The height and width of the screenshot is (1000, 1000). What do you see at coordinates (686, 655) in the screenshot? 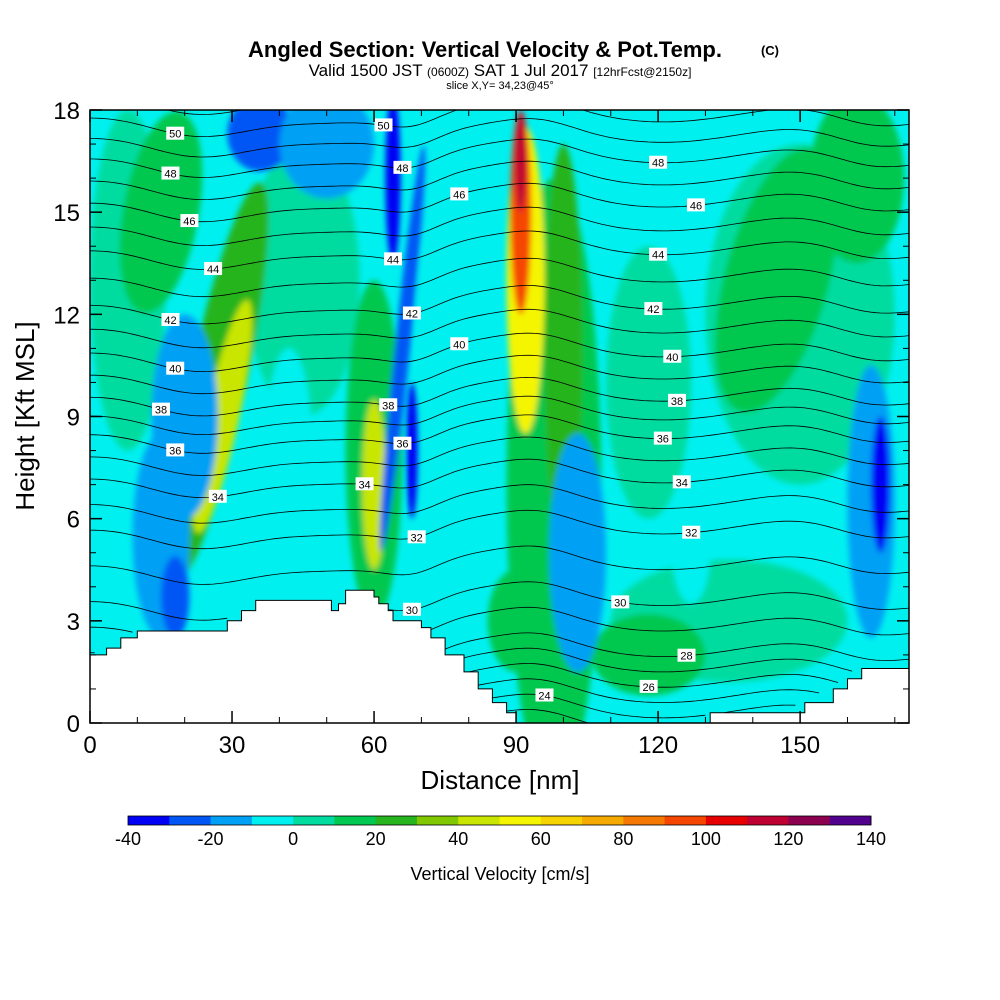
I see `contour-label: 28` at bounding box center [686, 655].